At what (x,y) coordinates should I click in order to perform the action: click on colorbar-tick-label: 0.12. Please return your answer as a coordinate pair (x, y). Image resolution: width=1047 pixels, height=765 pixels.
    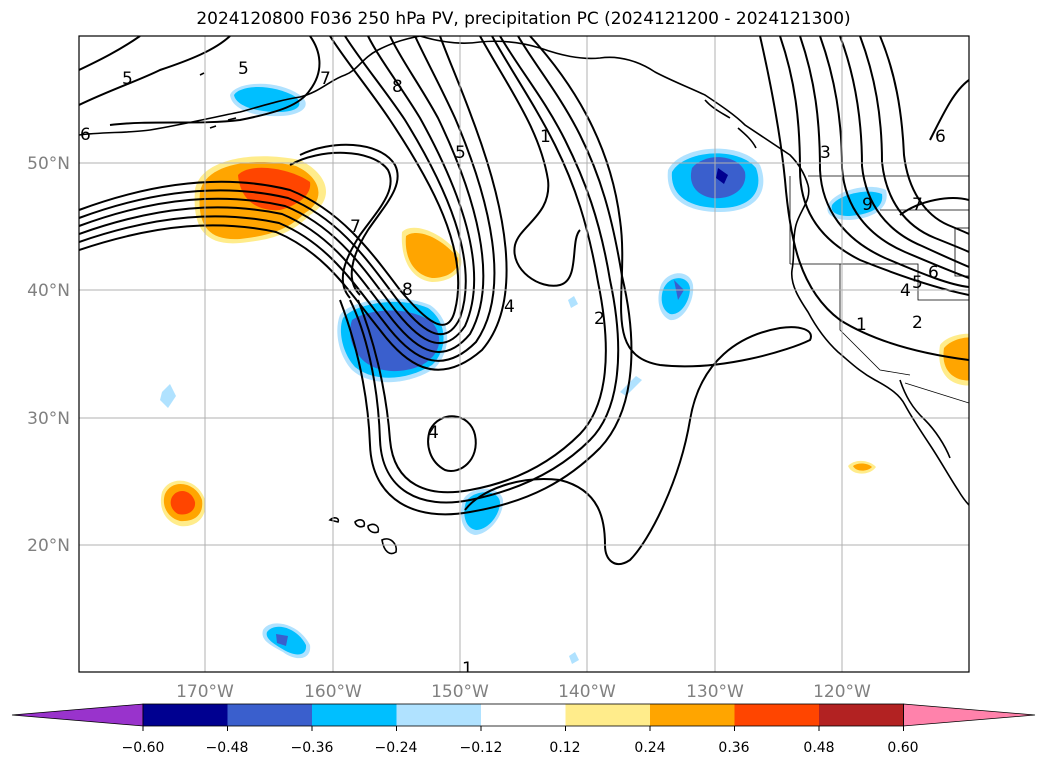
    Looking at the image, I should click on (564, 748).